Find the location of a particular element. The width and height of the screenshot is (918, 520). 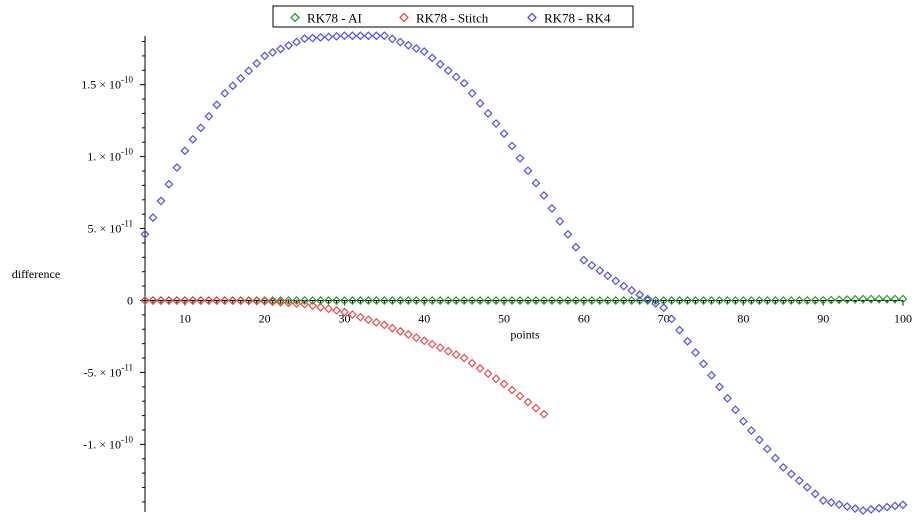

y-tick-label: -5. × 10-11 is located at coordinates (108, 370).